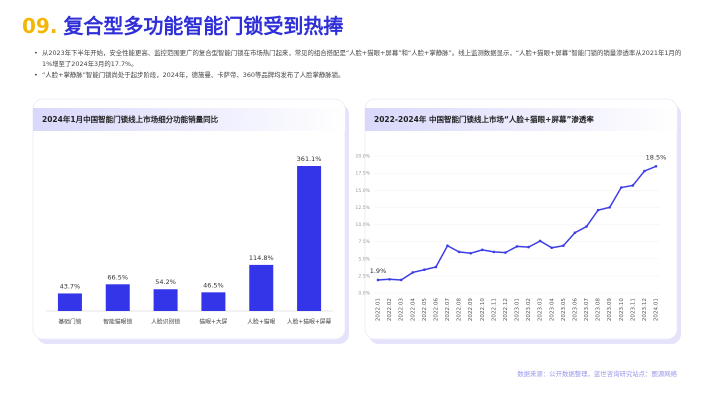  What do you see at coordinates (622, 310) in the screenshot?
I see `x-tick-label: 2023.10` at bounding box center [622, 310].